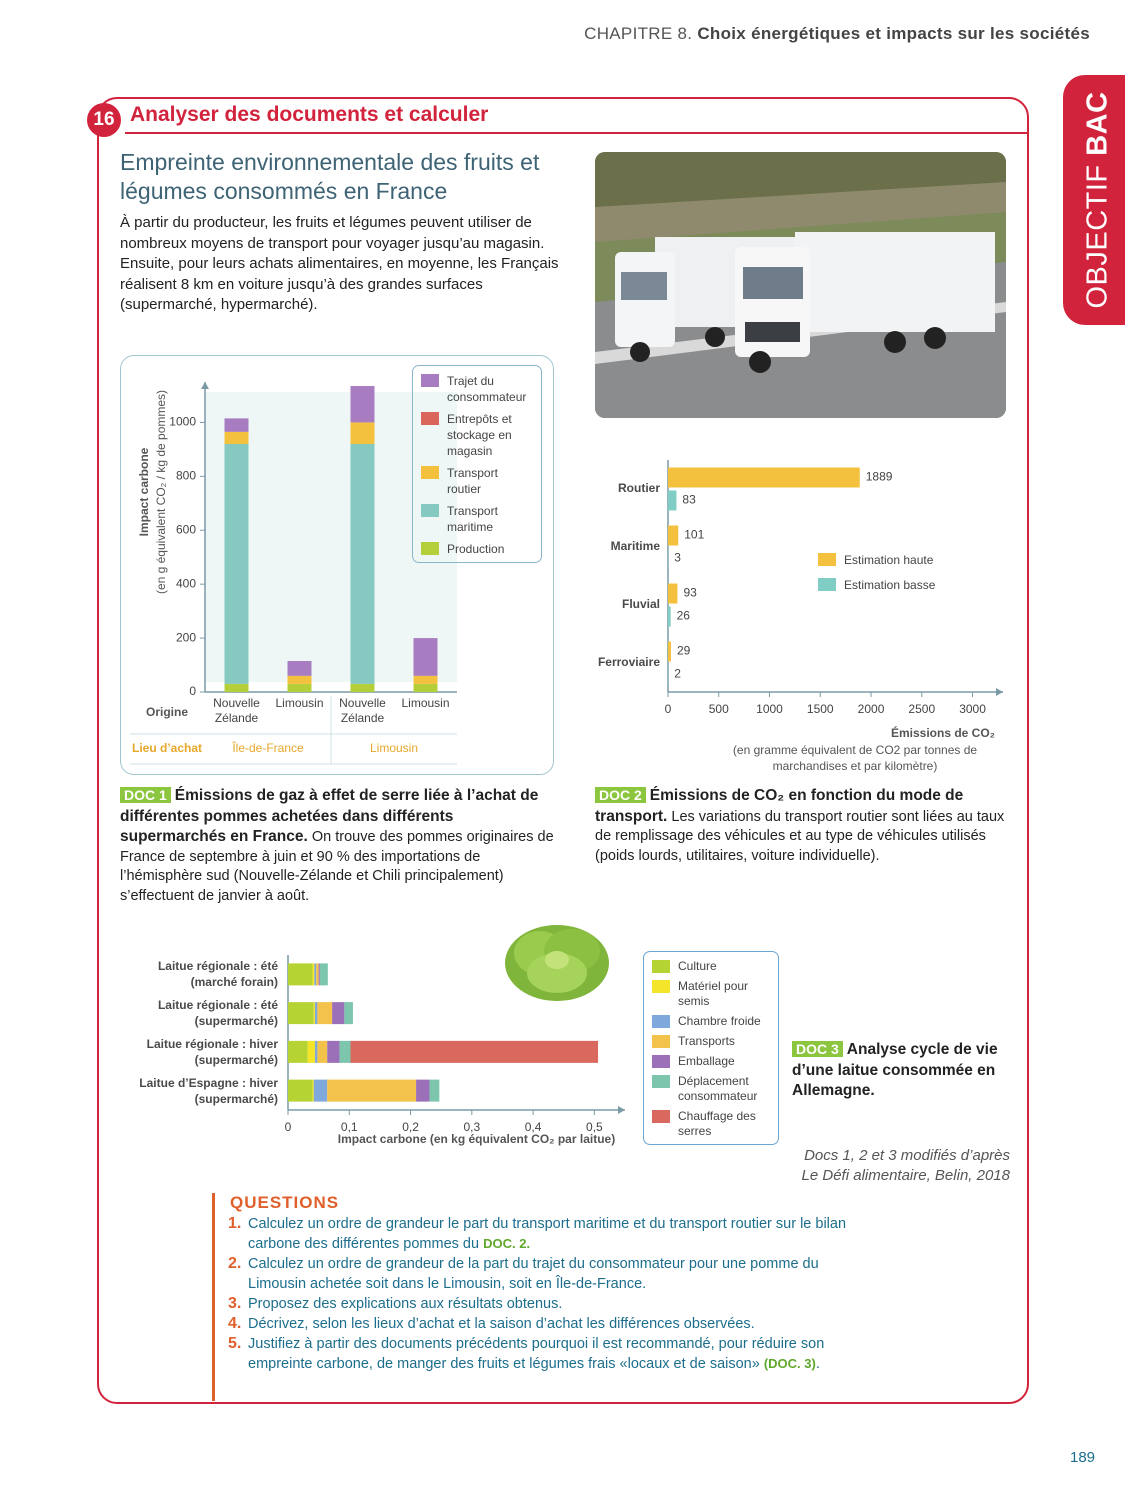 Image resolution: width=1125 pixels, height=1500 pixels. Describe the element at coordinates (1097, 236) in the screenshot. I see `side-tab-label: OBJECTIF` at that location.